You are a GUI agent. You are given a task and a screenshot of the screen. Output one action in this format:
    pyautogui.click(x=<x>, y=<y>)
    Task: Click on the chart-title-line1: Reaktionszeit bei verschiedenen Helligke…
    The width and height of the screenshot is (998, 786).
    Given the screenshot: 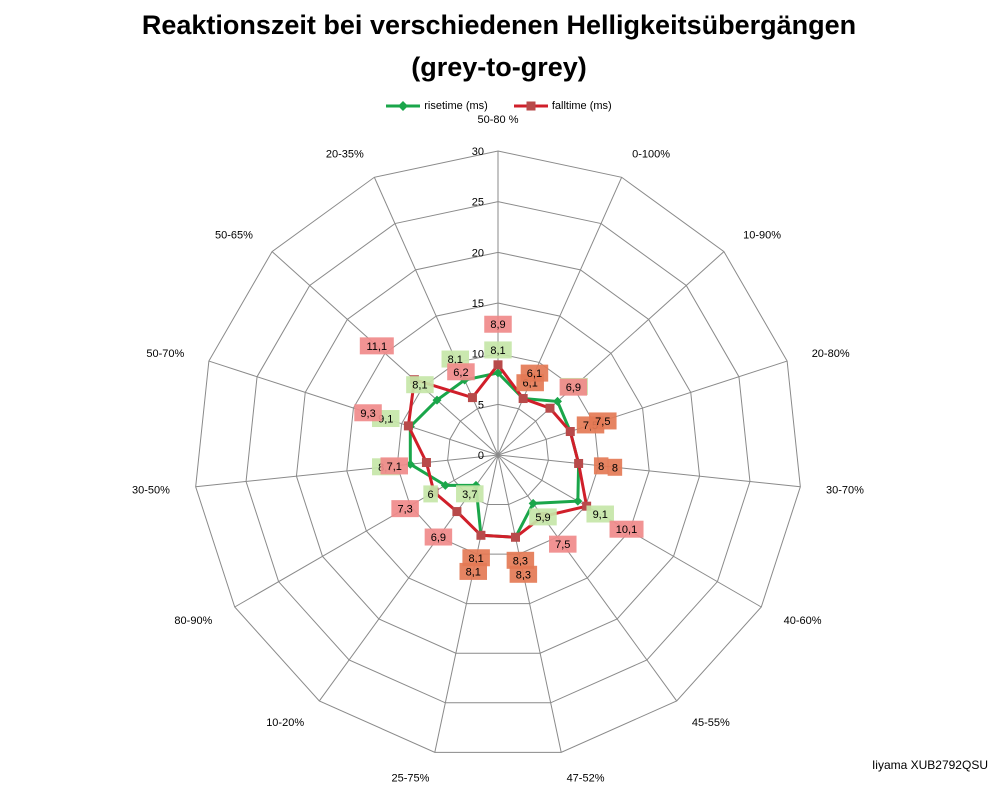 What is the action you would take?
    pyautogui.click(x=499, y=25)
    